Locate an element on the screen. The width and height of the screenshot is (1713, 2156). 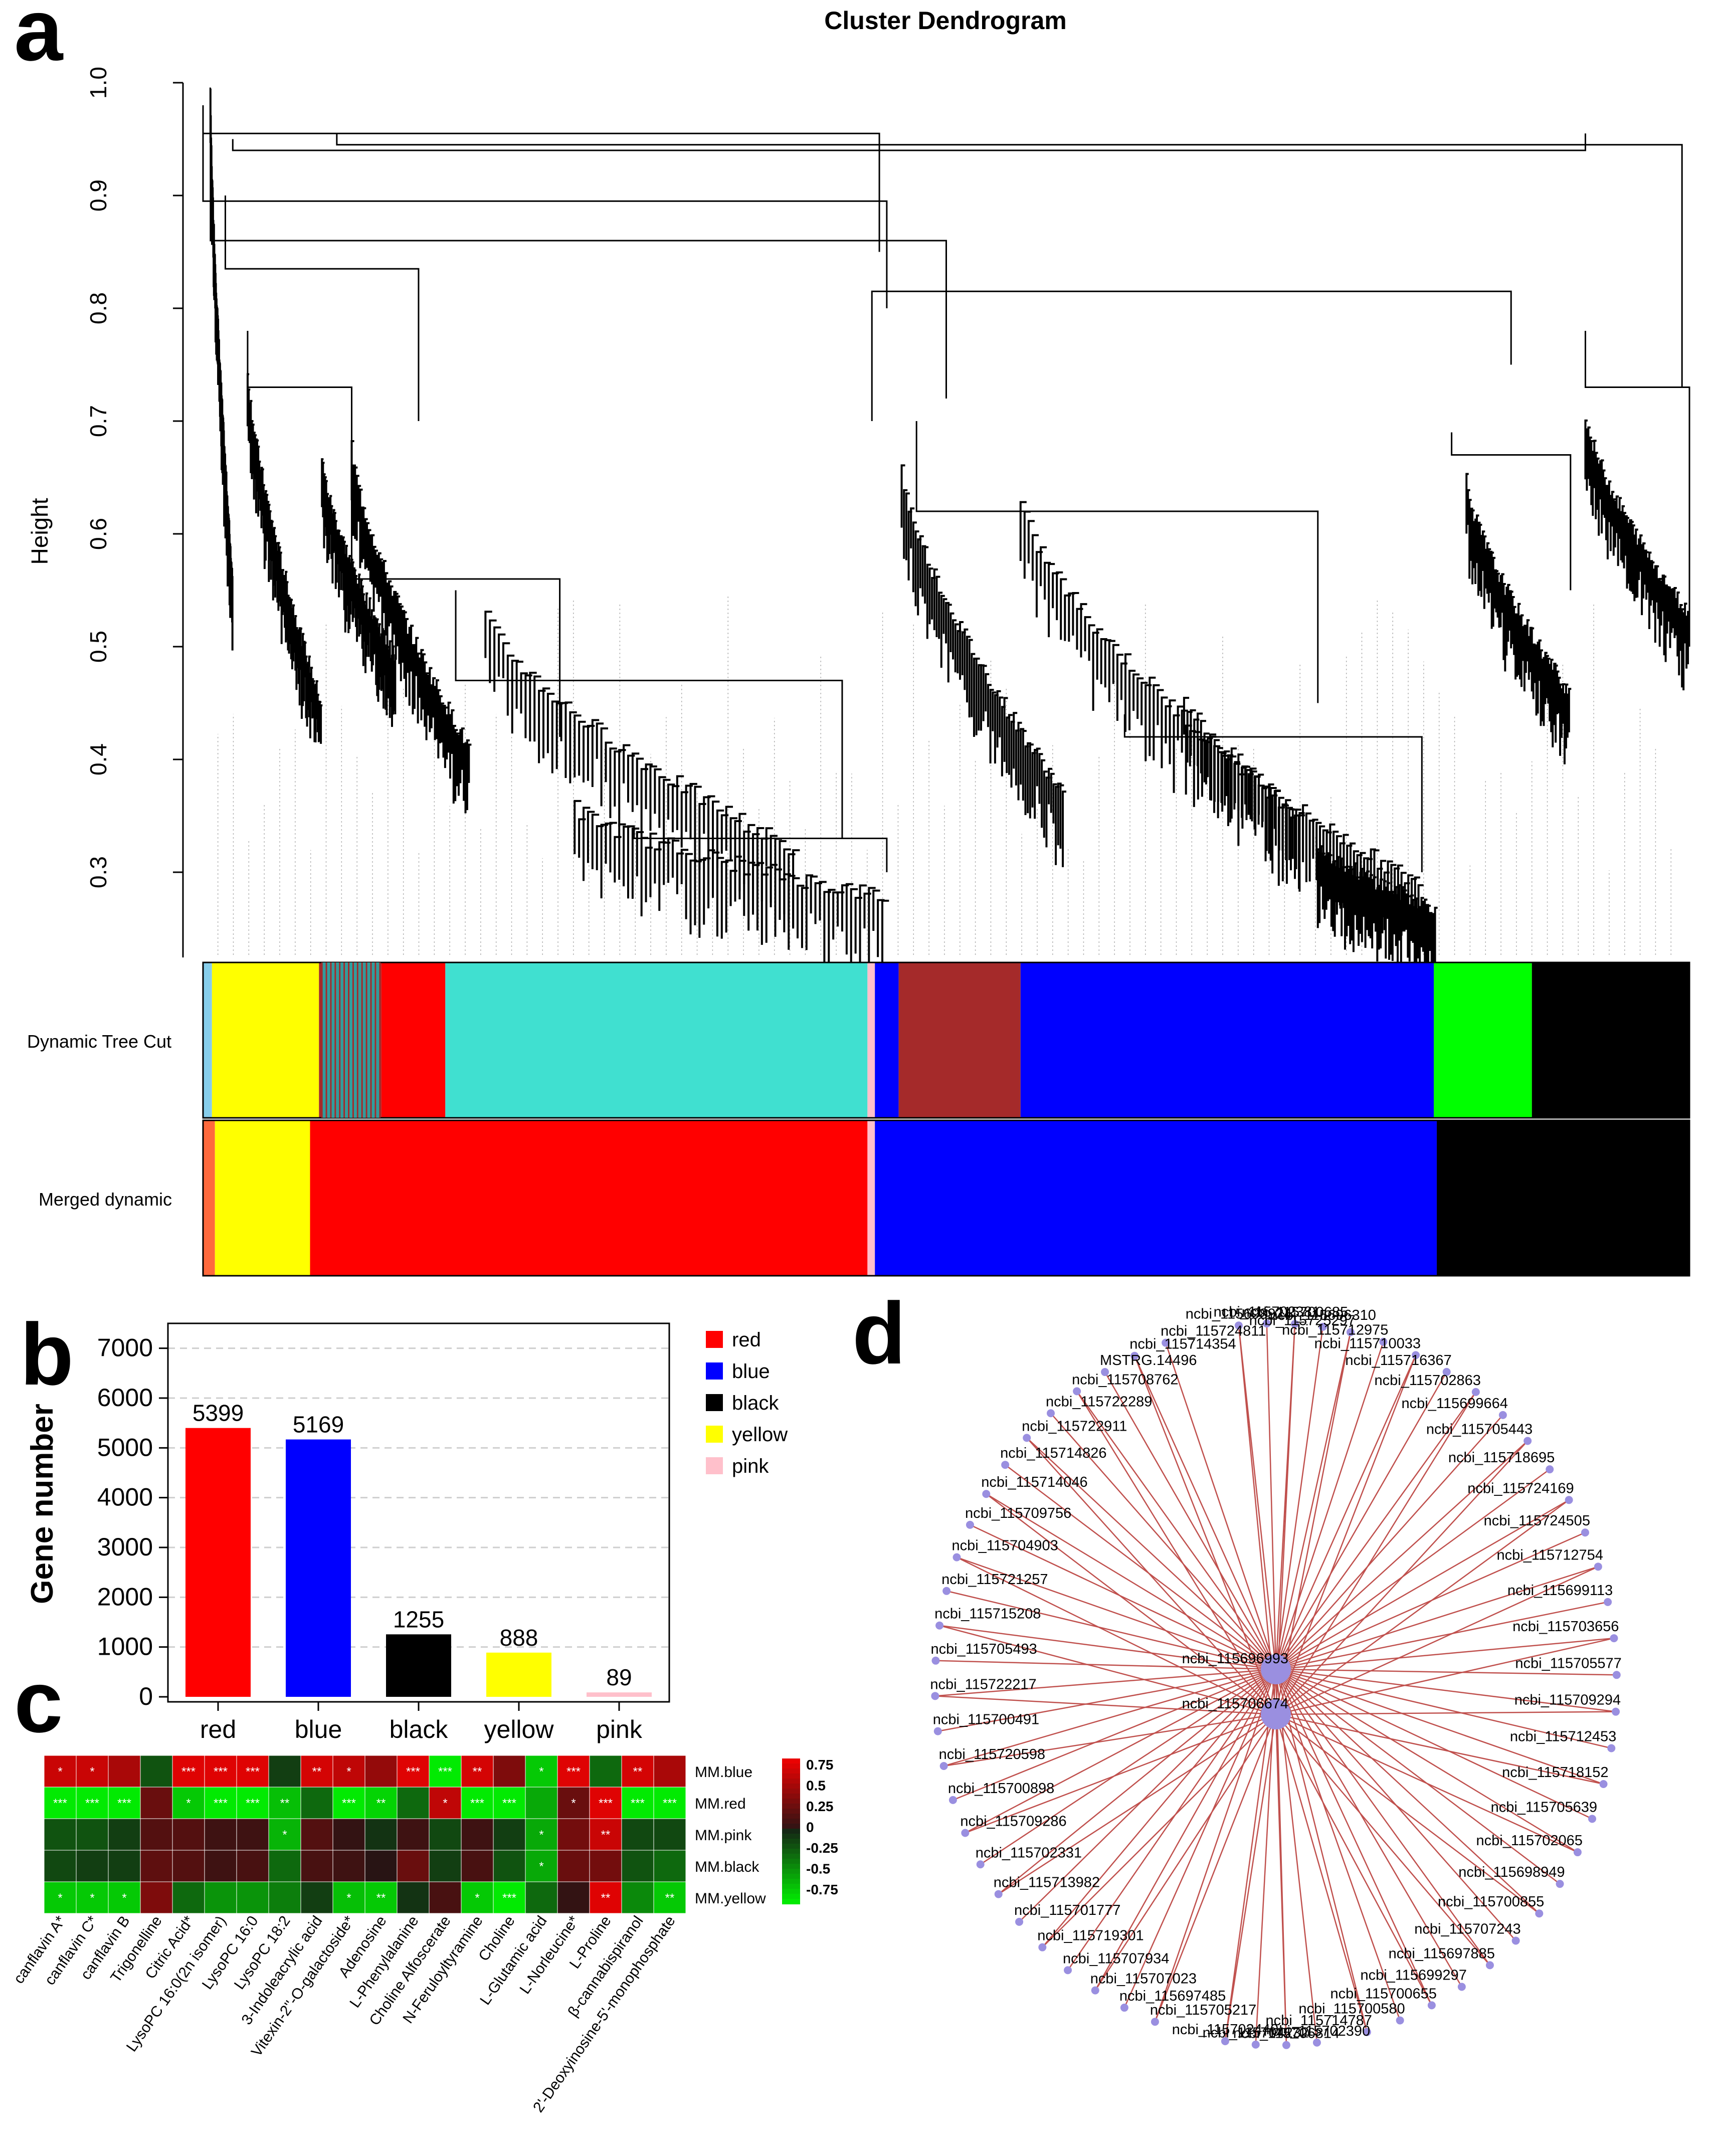
node-label: ncbi_115699664 is located at coordinates (1455, 1404).